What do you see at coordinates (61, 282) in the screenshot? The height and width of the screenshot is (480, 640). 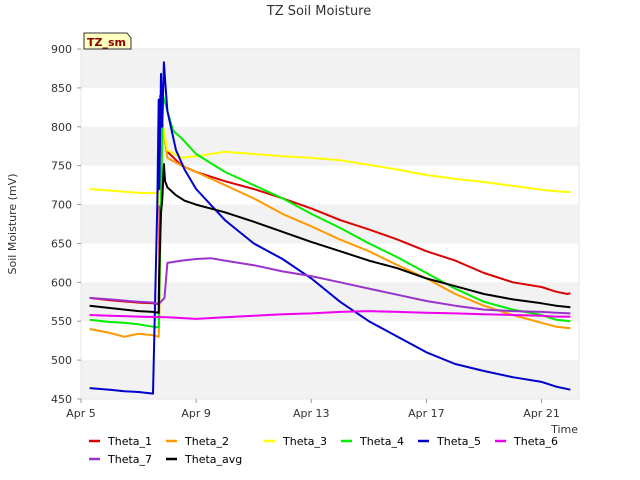 I see `y-tick-label: 600` at bounding box center [61, 282].